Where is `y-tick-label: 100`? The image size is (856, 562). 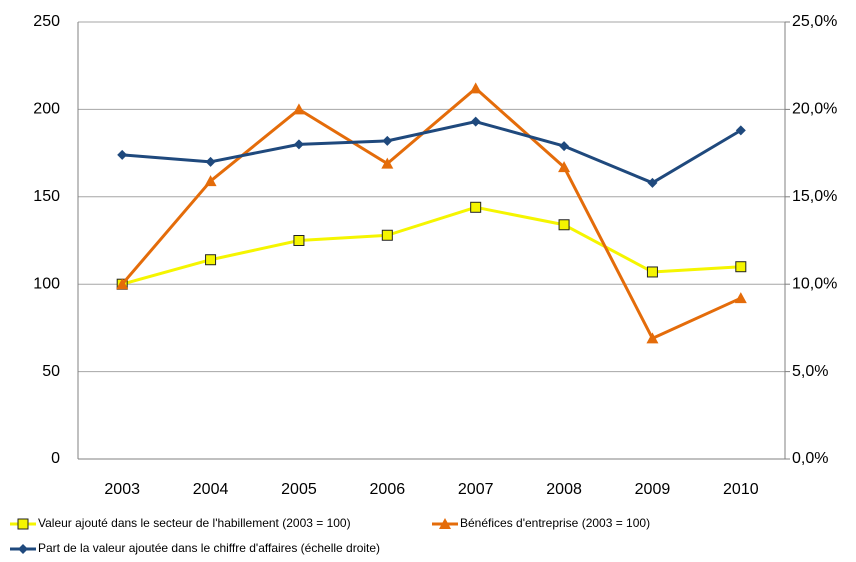
y-tick-label: 100 is located at coordinates (46, 283).